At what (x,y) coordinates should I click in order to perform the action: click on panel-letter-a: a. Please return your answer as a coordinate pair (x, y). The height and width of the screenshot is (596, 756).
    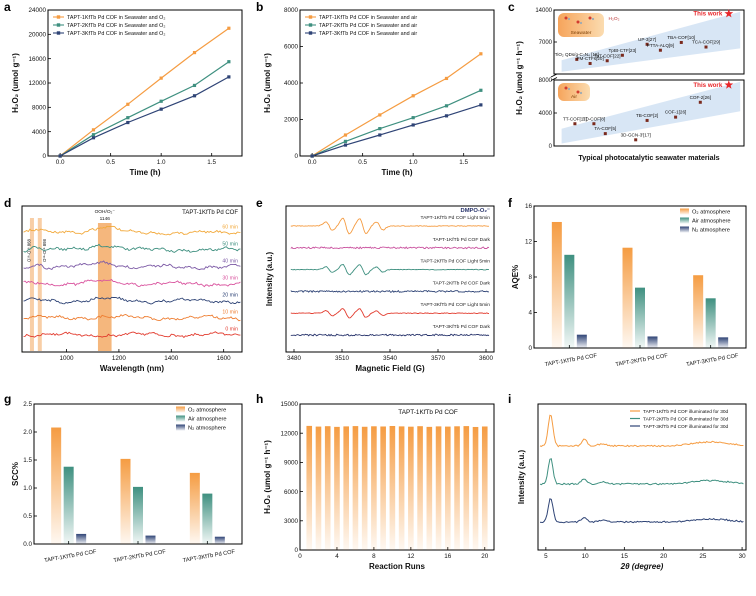
    Looking at the image, I should click on (7, 7).